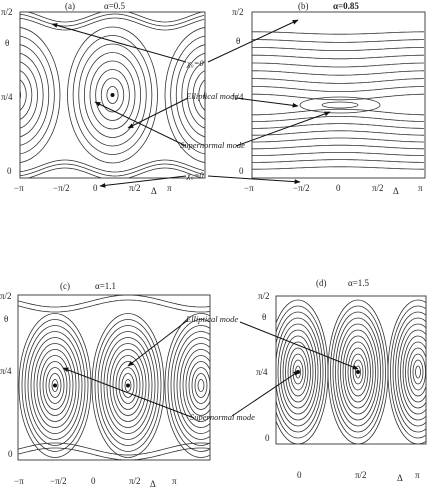  What do you see at coordinates (115, 6) in the screenshot?
I see `panel-alpha: α=0.5` at bounding box center [115, 6].